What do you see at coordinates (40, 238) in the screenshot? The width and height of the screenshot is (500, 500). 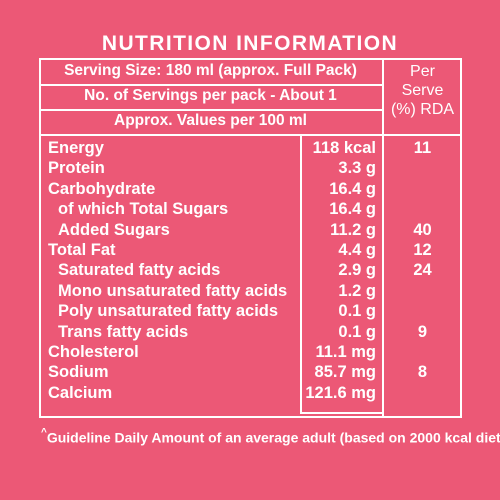 I see `left-border` at bounding box center [40, 238].